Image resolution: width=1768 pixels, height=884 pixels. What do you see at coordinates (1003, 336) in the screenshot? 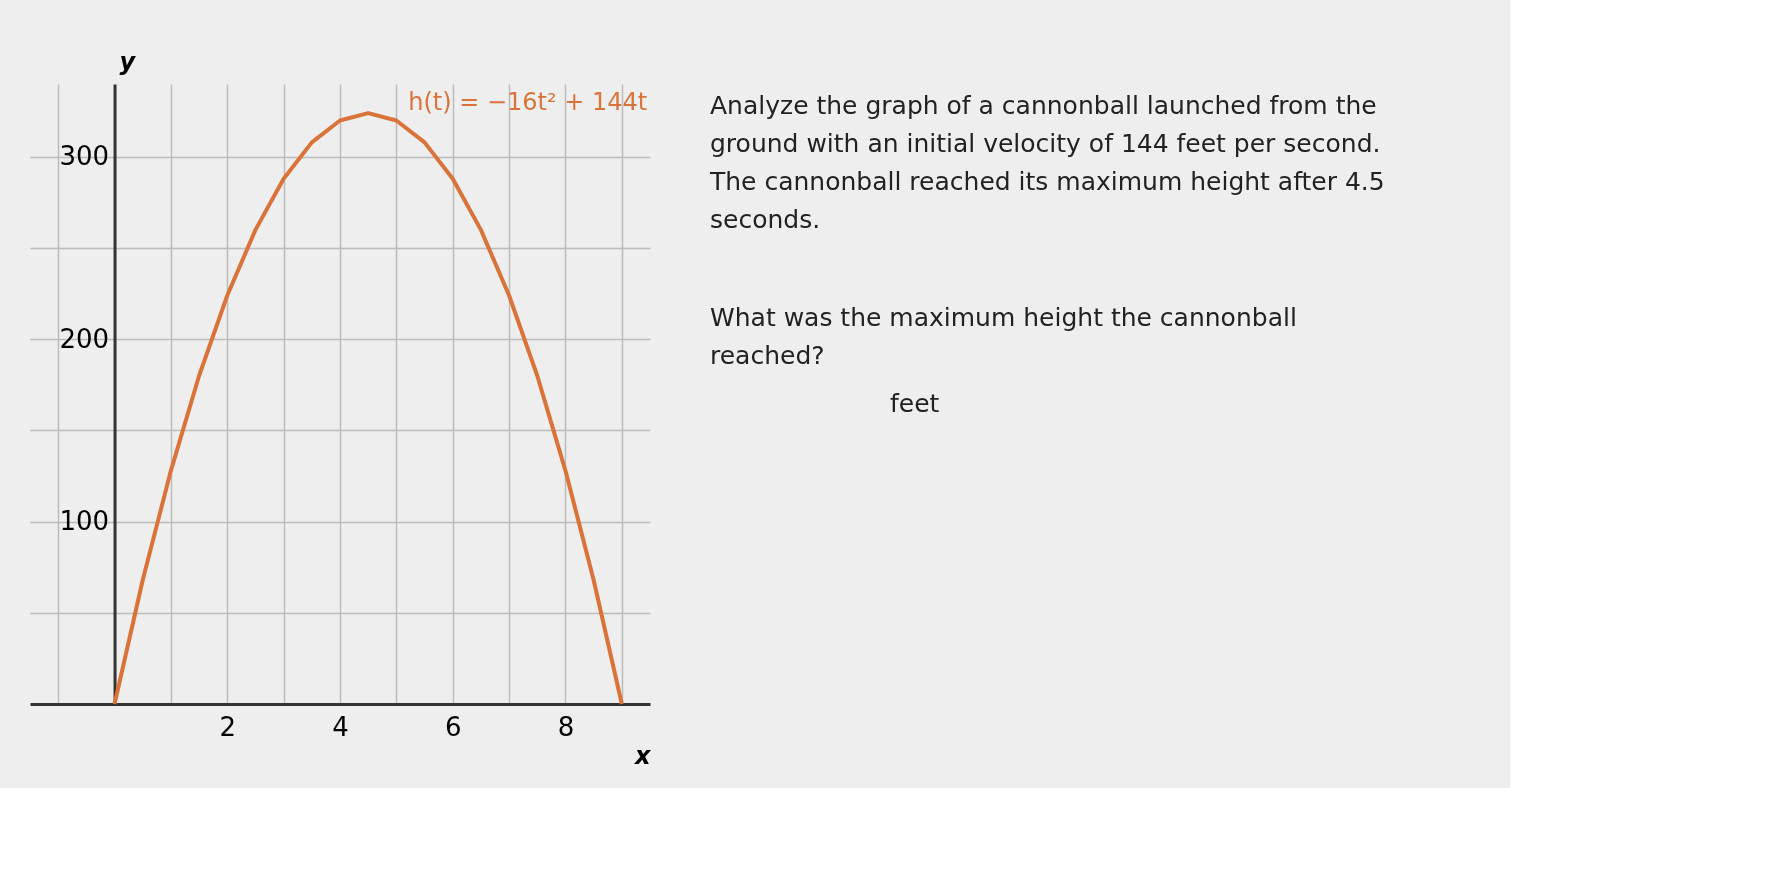
I see `text: What was the maximum height the cannonball reached?` at bounding box center [1003, 336].